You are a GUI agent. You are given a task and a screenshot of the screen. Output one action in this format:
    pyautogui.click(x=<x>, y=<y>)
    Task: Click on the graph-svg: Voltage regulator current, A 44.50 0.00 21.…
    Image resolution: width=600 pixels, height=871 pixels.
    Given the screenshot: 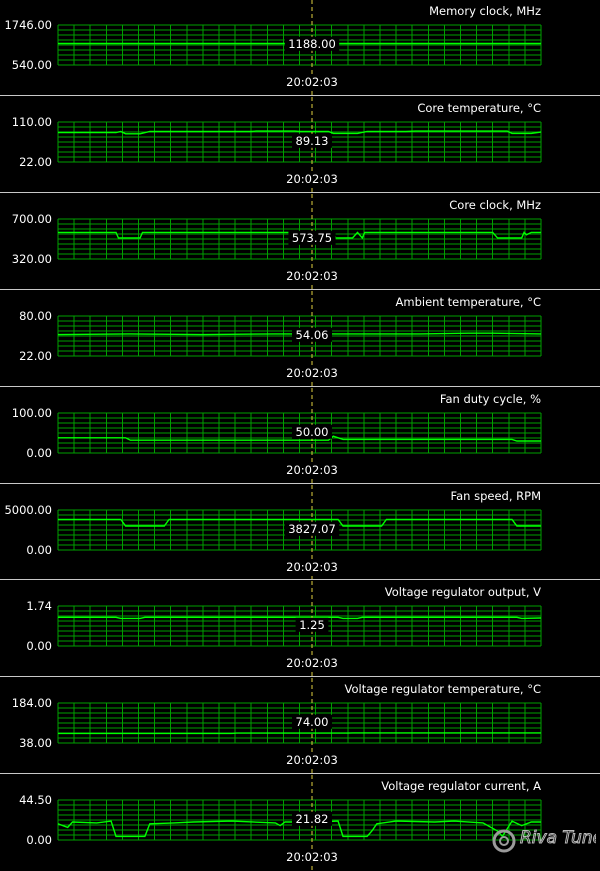 What is the action you would take?
    pyautogui.click(x=280, y=823)
    